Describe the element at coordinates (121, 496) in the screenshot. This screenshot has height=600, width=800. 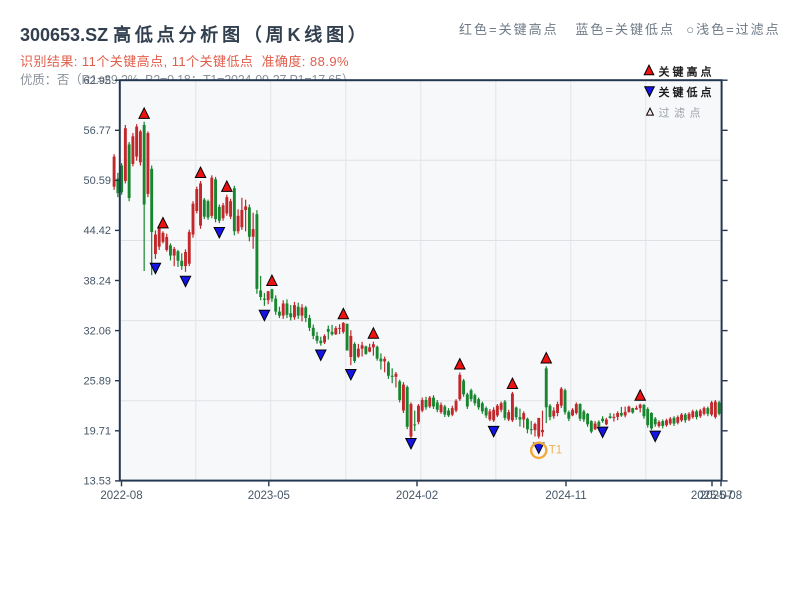
I see `svg-text: 2022-08` at that location.